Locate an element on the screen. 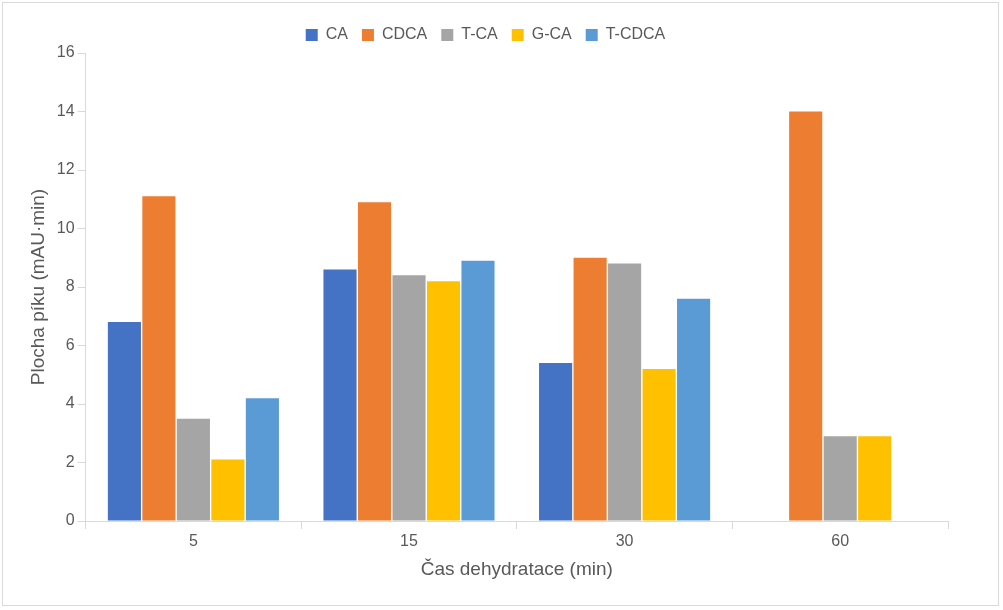 The width and height of the screenshot is (1003, 610). y-tick-label: 10 is located at coordinates (65, 227).